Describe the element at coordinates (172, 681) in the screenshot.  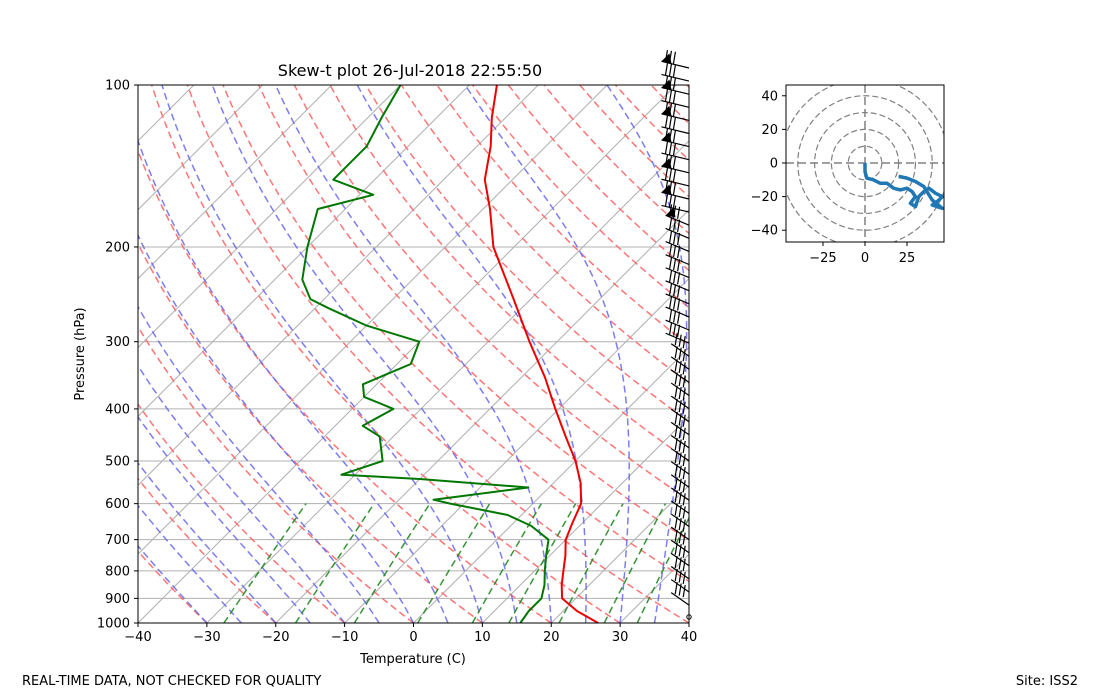
I see `quality-disclaimer: REAL-TIME DATA, NOT CHECKED FOR QUALITY` at that location.